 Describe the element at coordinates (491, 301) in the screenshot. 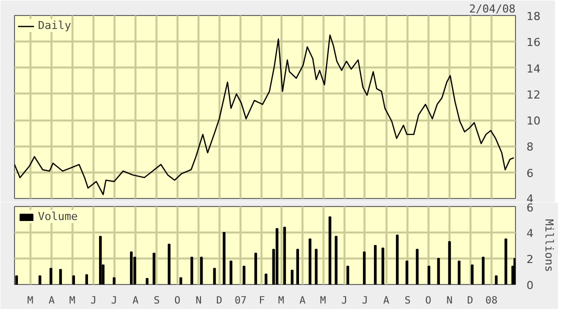

I see `x-tick-label: 08` at that location.